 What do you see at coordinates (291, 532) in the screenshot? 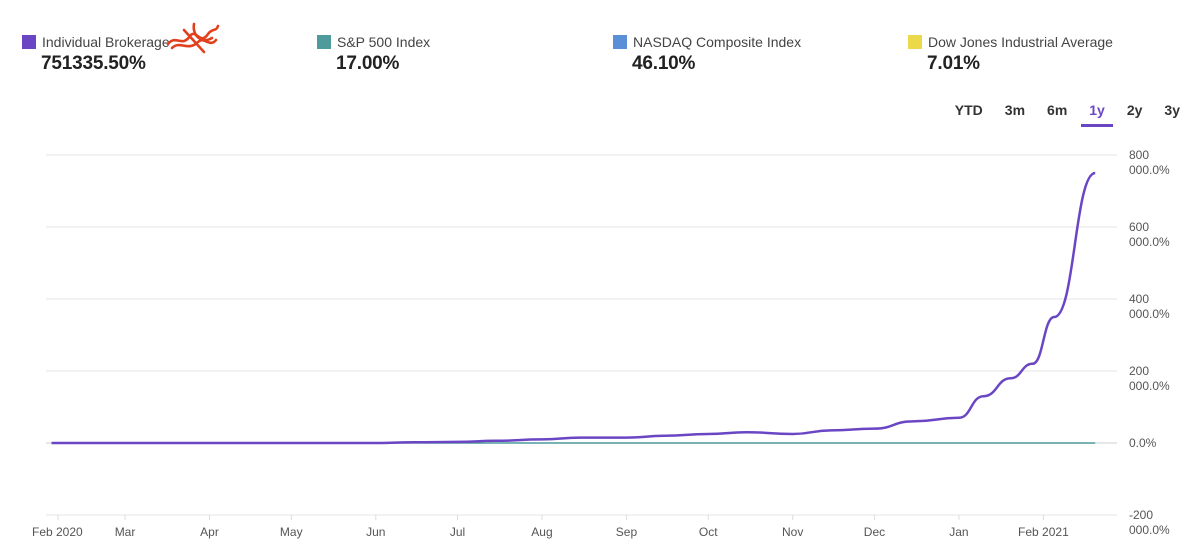
I see `x-tick-label: May` at bounding box center [291, 532].